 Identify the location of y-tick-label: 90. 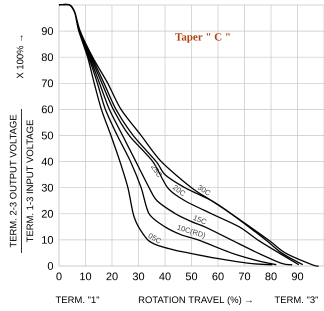
(48, 31).